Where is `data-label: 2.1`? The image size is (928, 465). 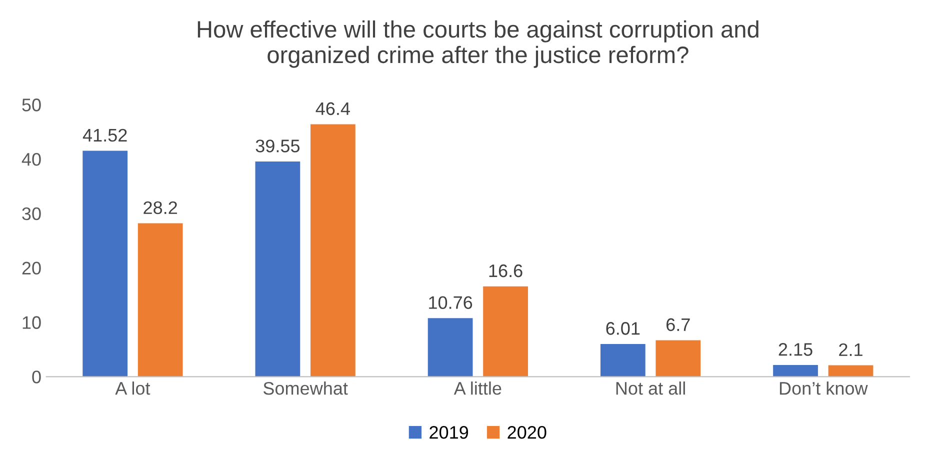 data-label: 2.1 is located at coordinates (850, 349).